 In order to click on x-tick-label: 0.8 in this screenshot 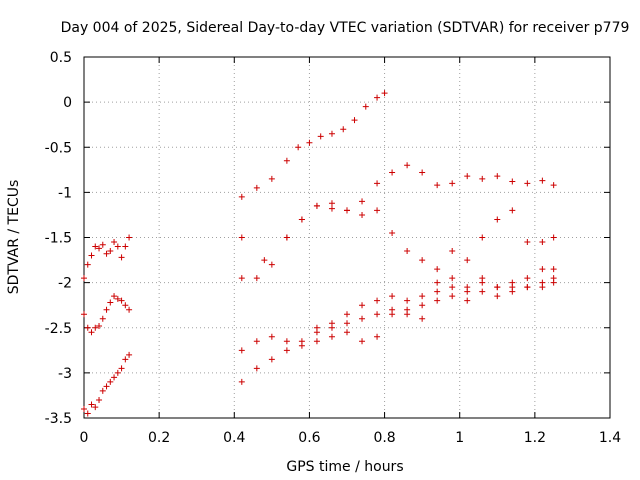, I will do `click(384, 438)`.